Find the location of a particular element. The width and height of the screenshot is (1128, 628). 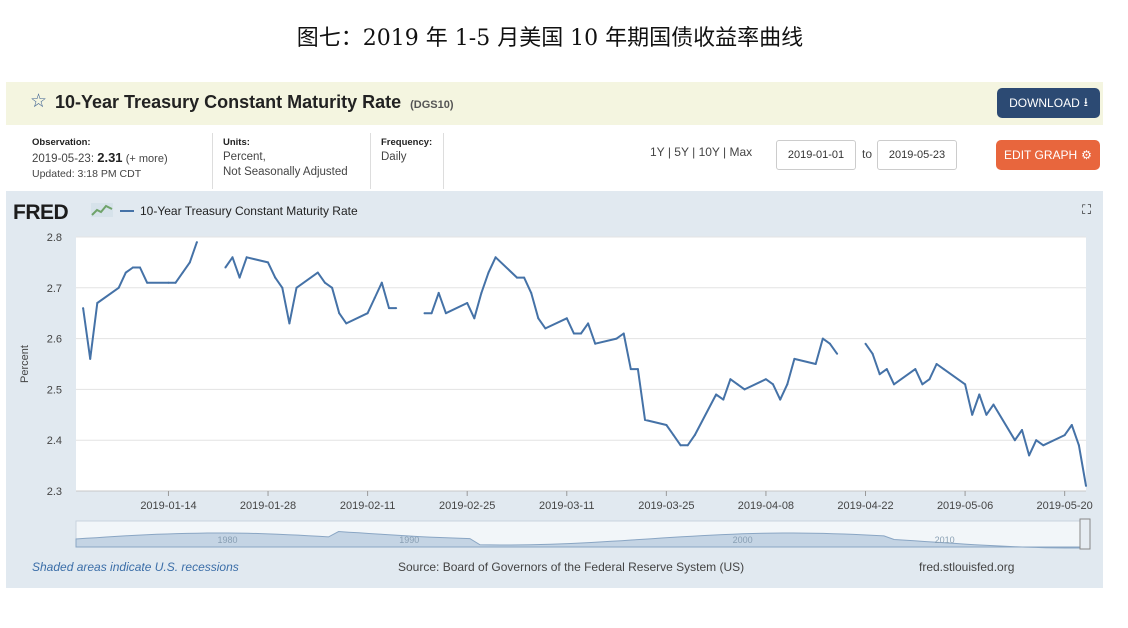

divider is located at coordinates (370, 161).